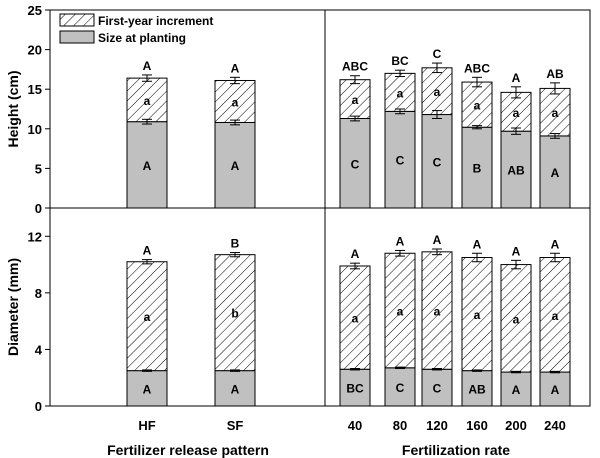 The image size is (600, 458). I want to click on top-right-letter-planting: A, so click(555, 173).